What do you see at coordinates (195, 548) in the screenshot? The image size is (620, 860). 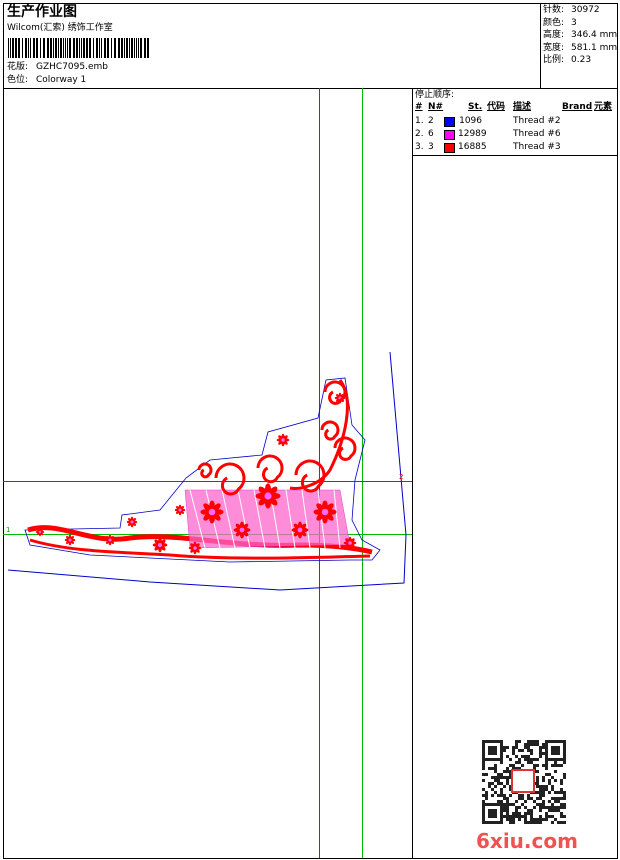 I see `center` at bounding box center [195, 548].